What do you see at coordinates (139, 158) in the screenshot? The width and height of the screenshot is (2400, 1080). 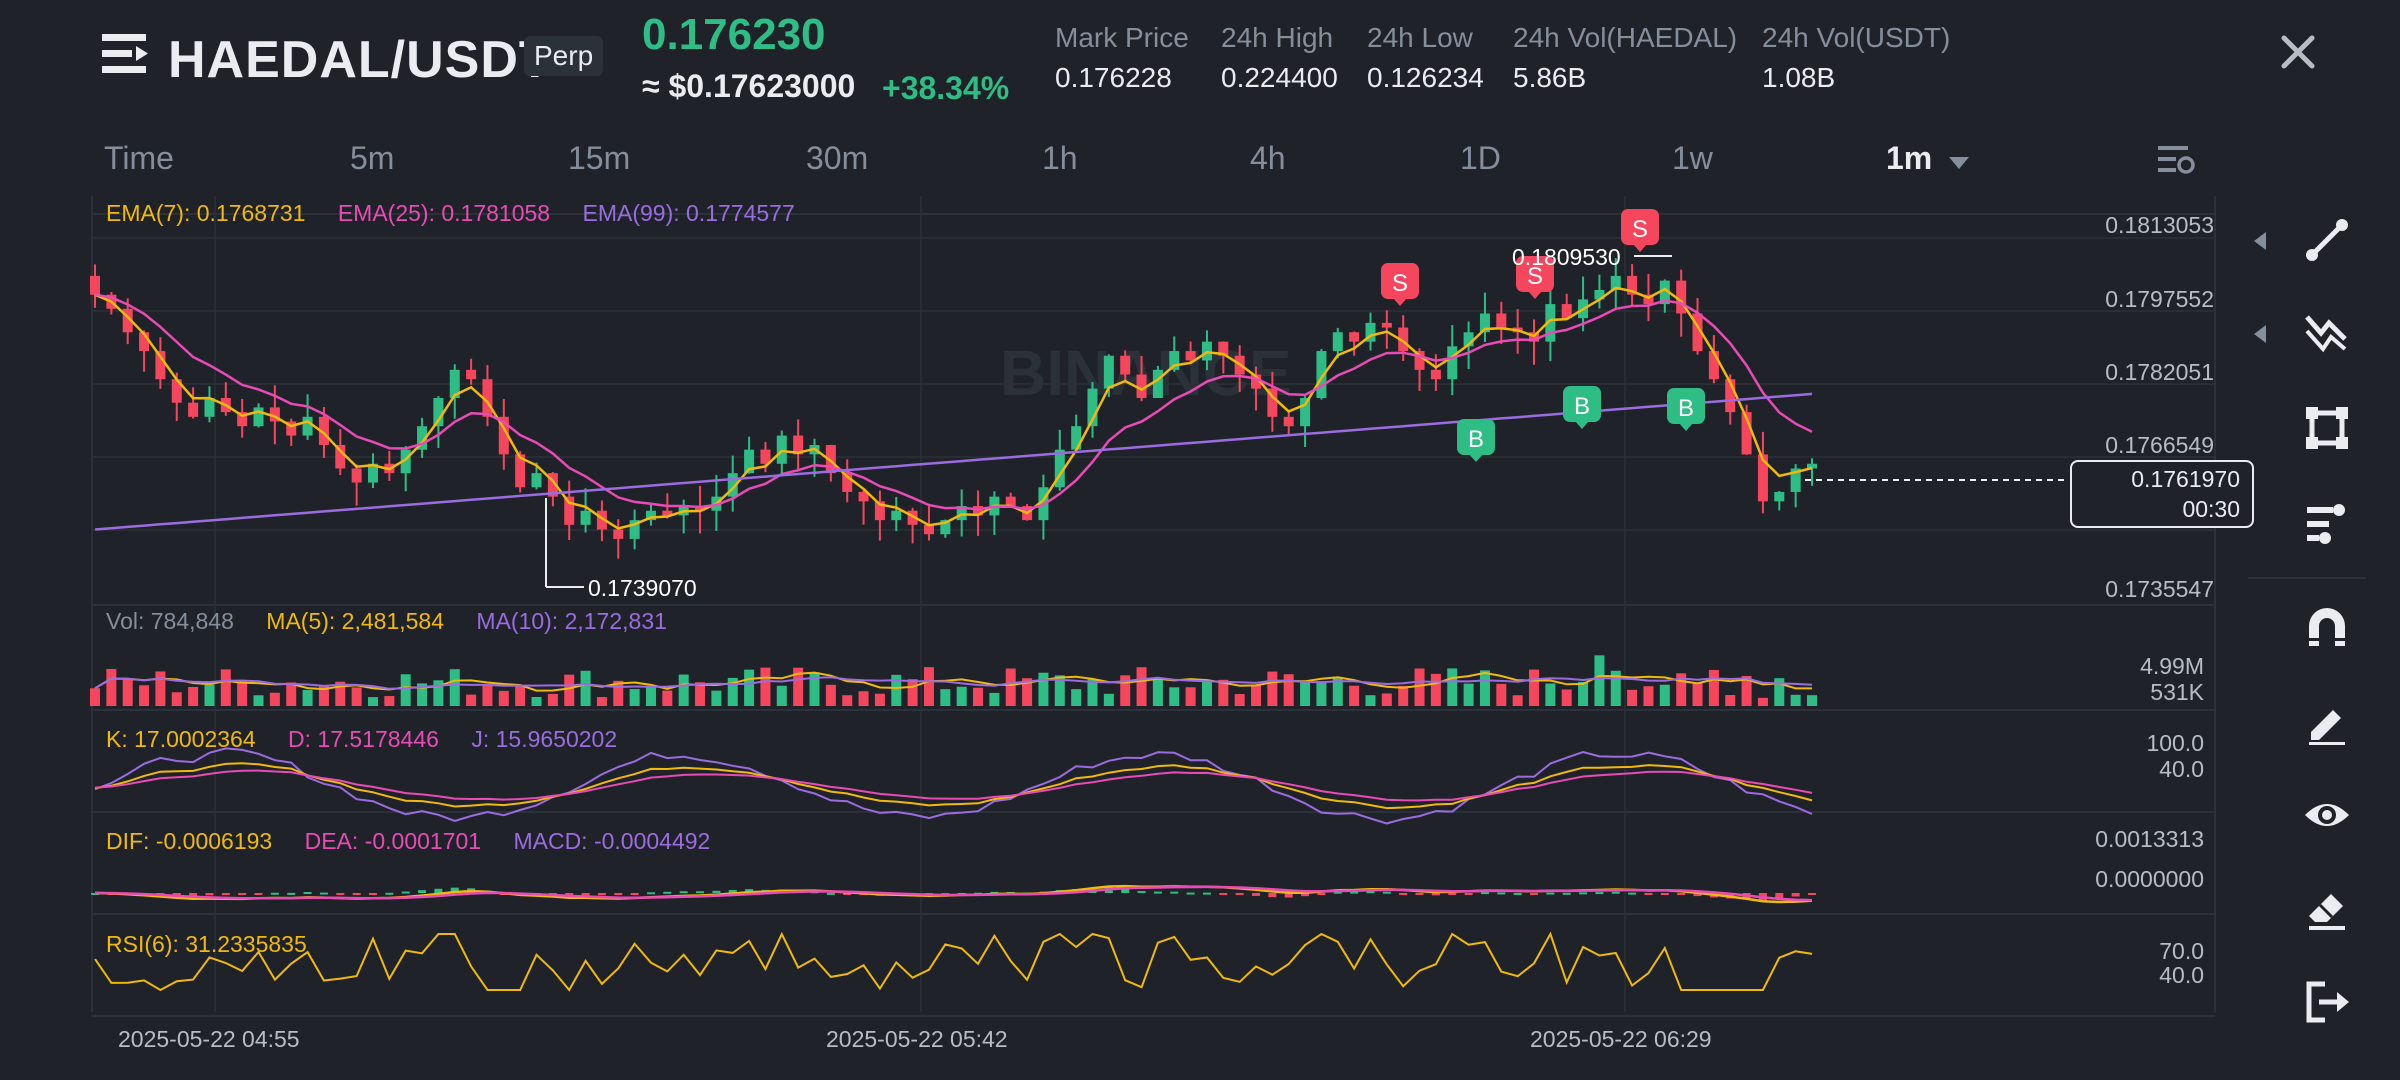 I see `tab-time: Time` at bounding box center [139, 158].